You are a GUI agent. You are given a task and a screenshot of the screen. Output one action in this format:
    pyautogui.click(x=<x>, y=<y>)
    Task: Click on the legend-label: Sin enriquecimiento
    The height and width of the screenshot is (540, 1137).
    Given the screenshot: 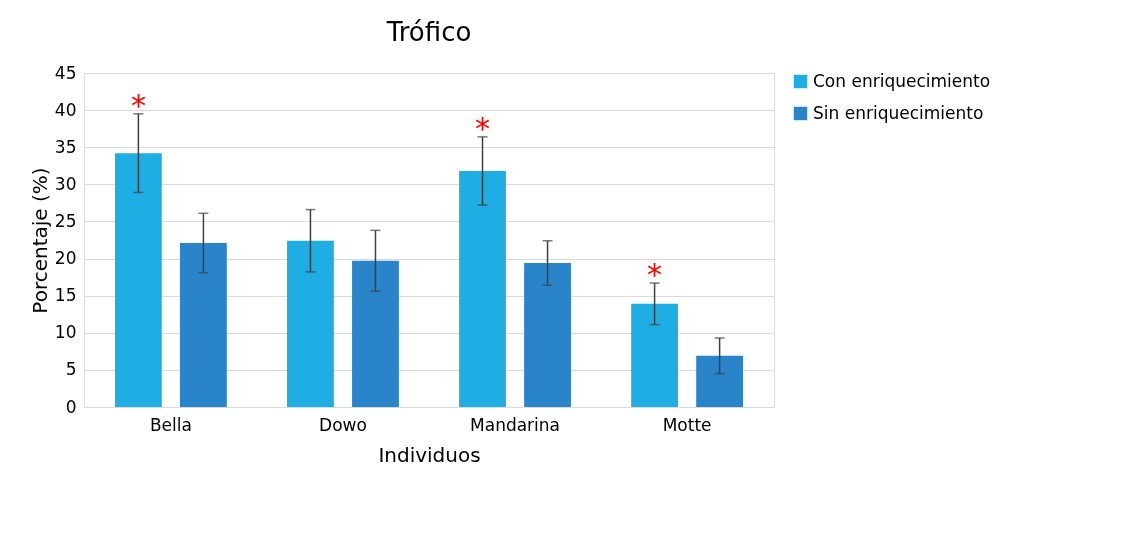 What is the action you would take?
    pyautogui.click(x=898, y=112)
    